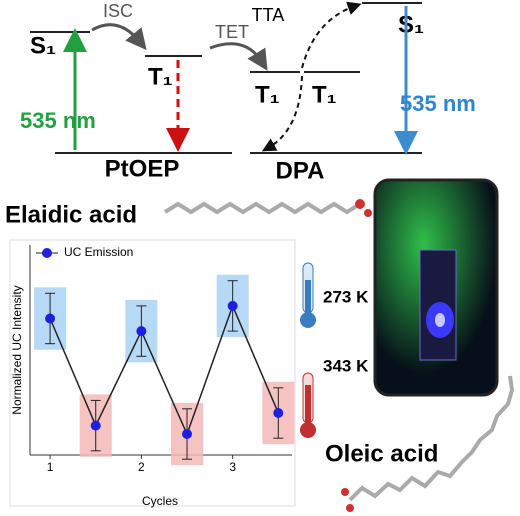 This screenshot has width=520, height=516. What do you see at coordinates (17, 349) in the screenshot?
I see `y-label: Normalized UC Intensity` at bounding box center [17, 349].